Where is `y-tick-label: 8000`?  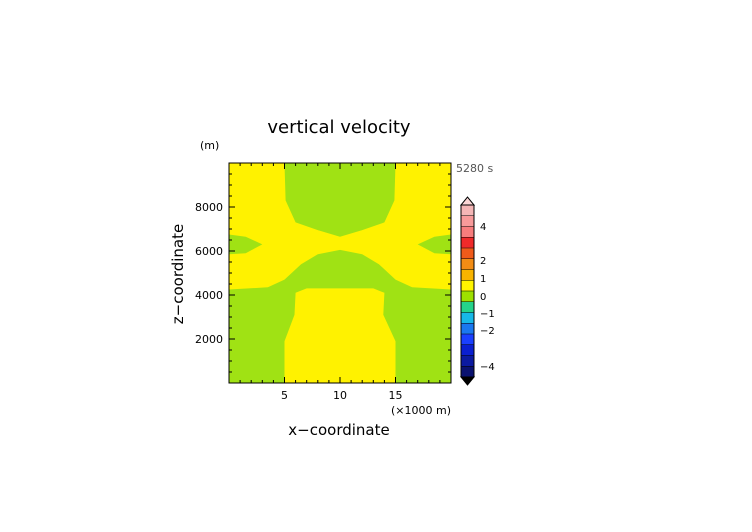
y-tick-label: 8000 is located at coordinates (209, 207).